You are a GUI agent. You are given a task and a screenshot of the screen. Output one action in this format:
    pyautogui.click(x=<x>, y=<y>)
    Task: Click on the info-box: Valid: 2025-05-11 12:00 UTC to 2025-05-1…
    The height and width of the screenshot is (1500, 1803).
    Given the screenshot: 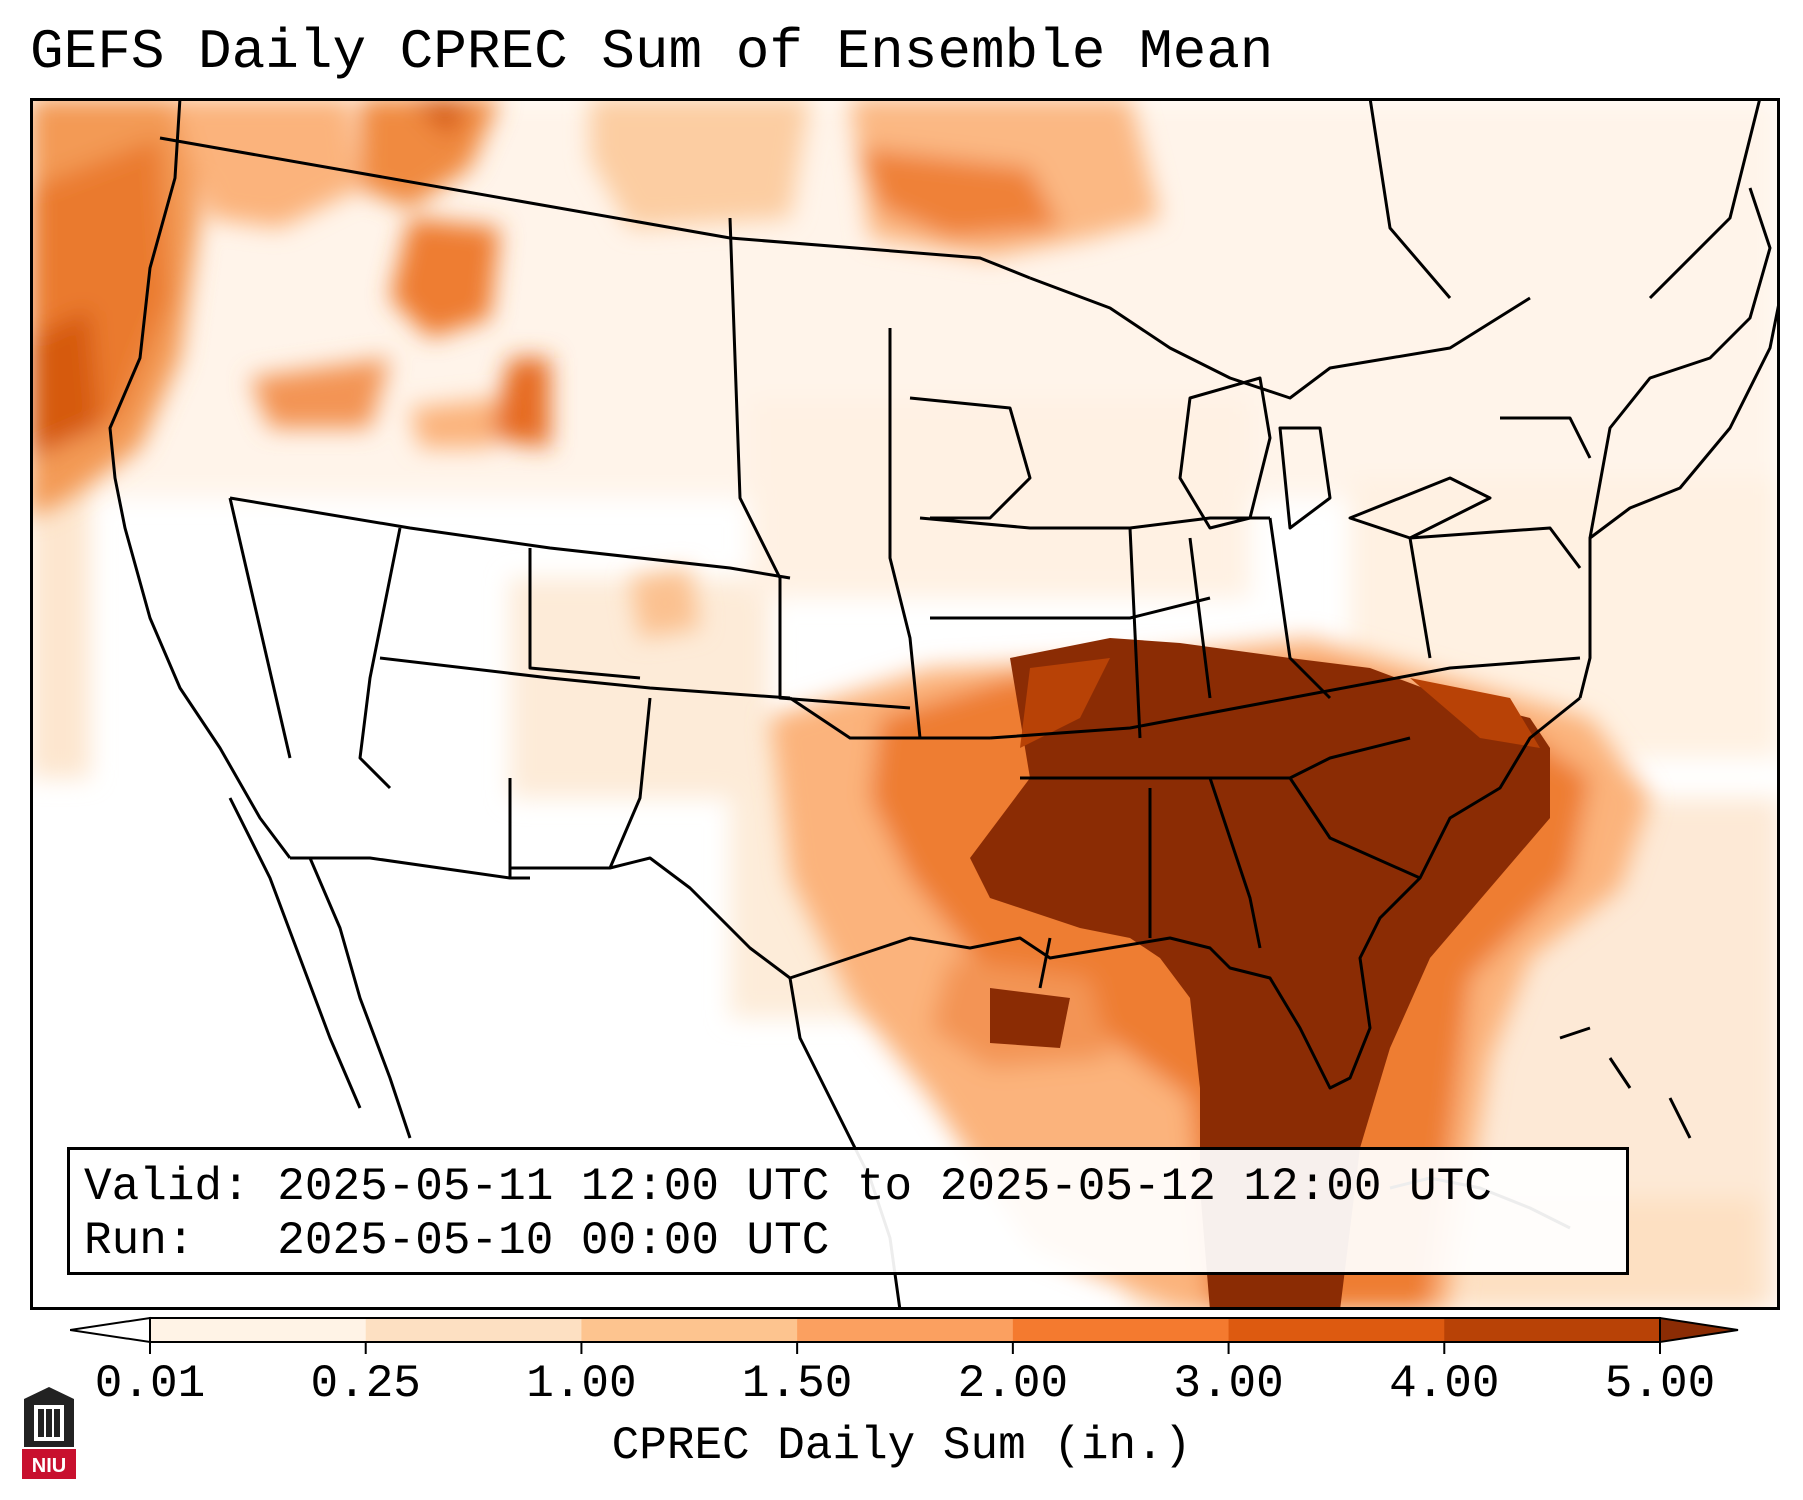 What is the action you would take?
    pyautogui.click(x=848, y=1211)
    